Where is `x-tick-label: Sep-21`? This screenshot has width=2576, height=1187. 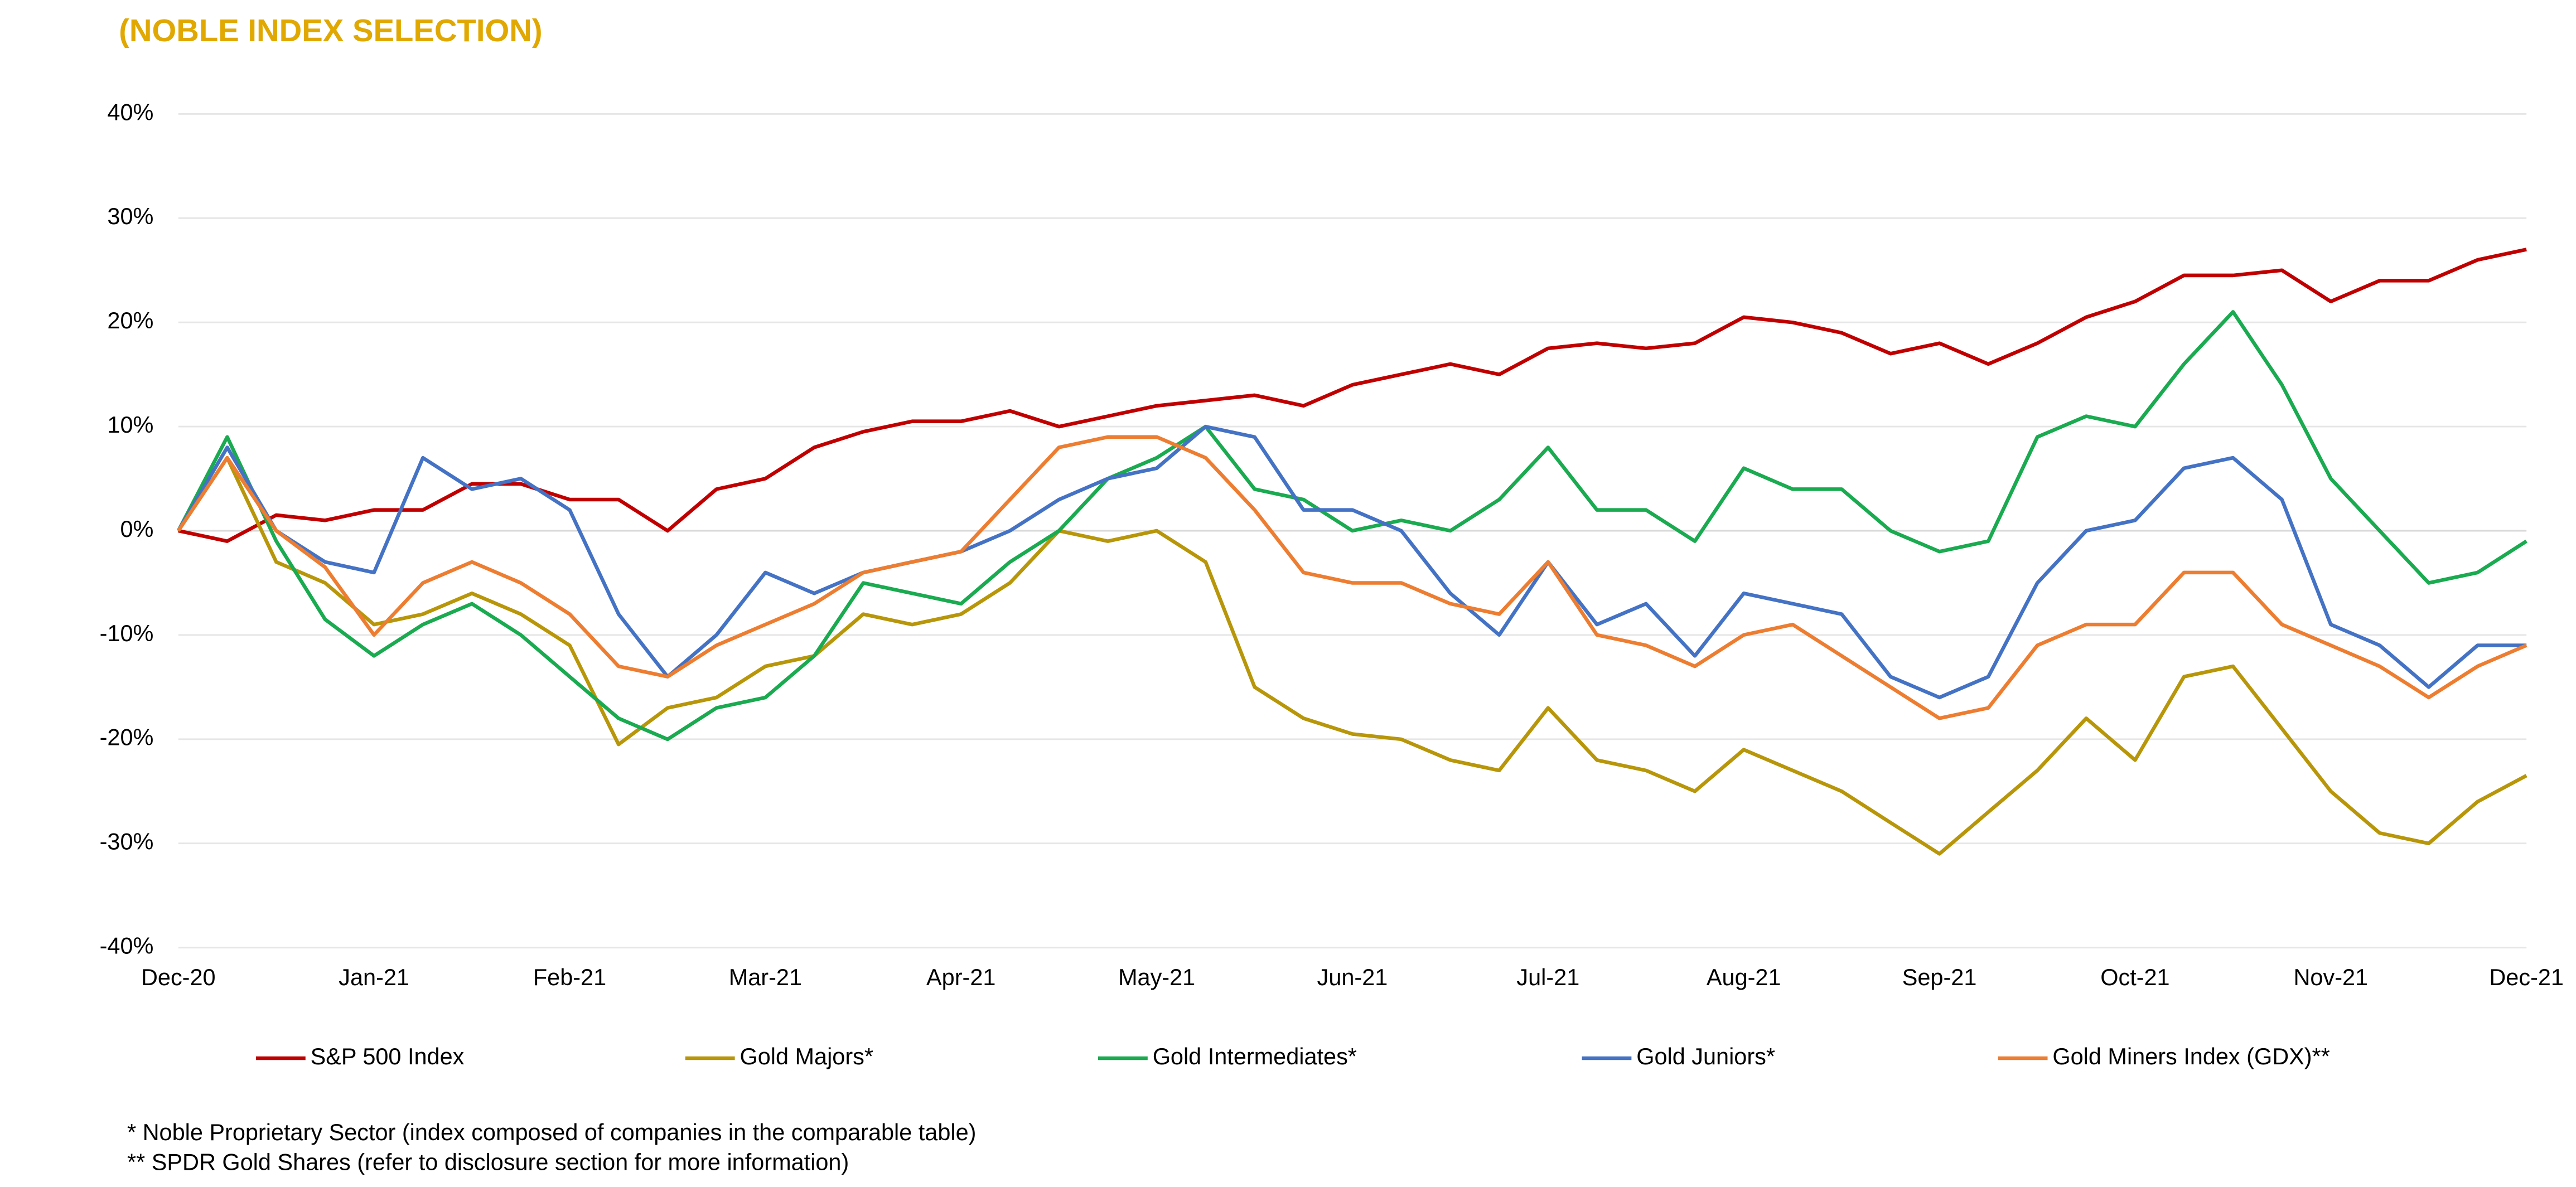
x-tick-label: Sep-21 is located at coordinates (1940, 977).